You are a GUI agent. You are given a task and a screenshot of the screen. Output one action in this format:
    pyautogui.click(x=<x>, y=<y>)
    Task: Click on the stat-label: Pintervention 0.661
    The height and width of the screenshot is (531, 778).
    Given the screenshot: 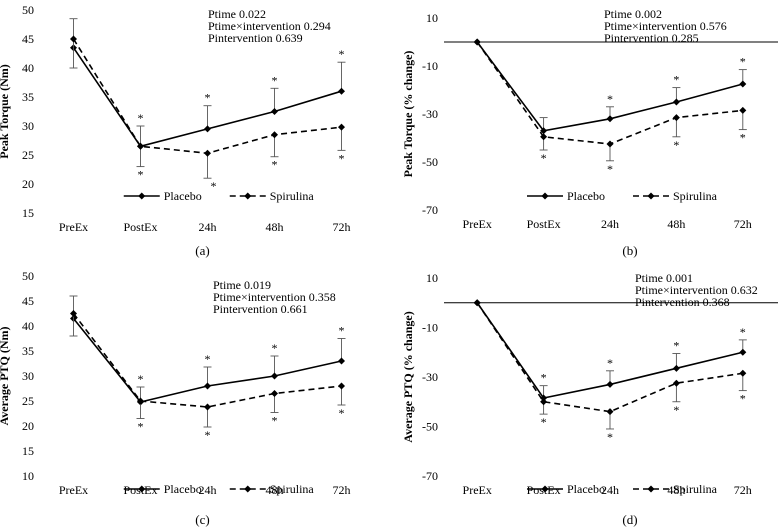 What is the action you would take?
    pyautogui.click(x=260, y=309)
    